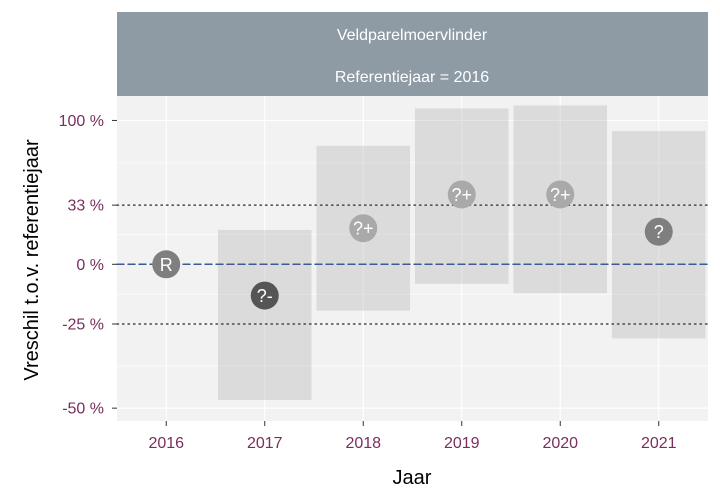  What do you see at coordinates (412, 436) in the screenshot?
I see `x-axis: 2016 2017 2018 2019 2020 2021` at bounding box center [412, 436].